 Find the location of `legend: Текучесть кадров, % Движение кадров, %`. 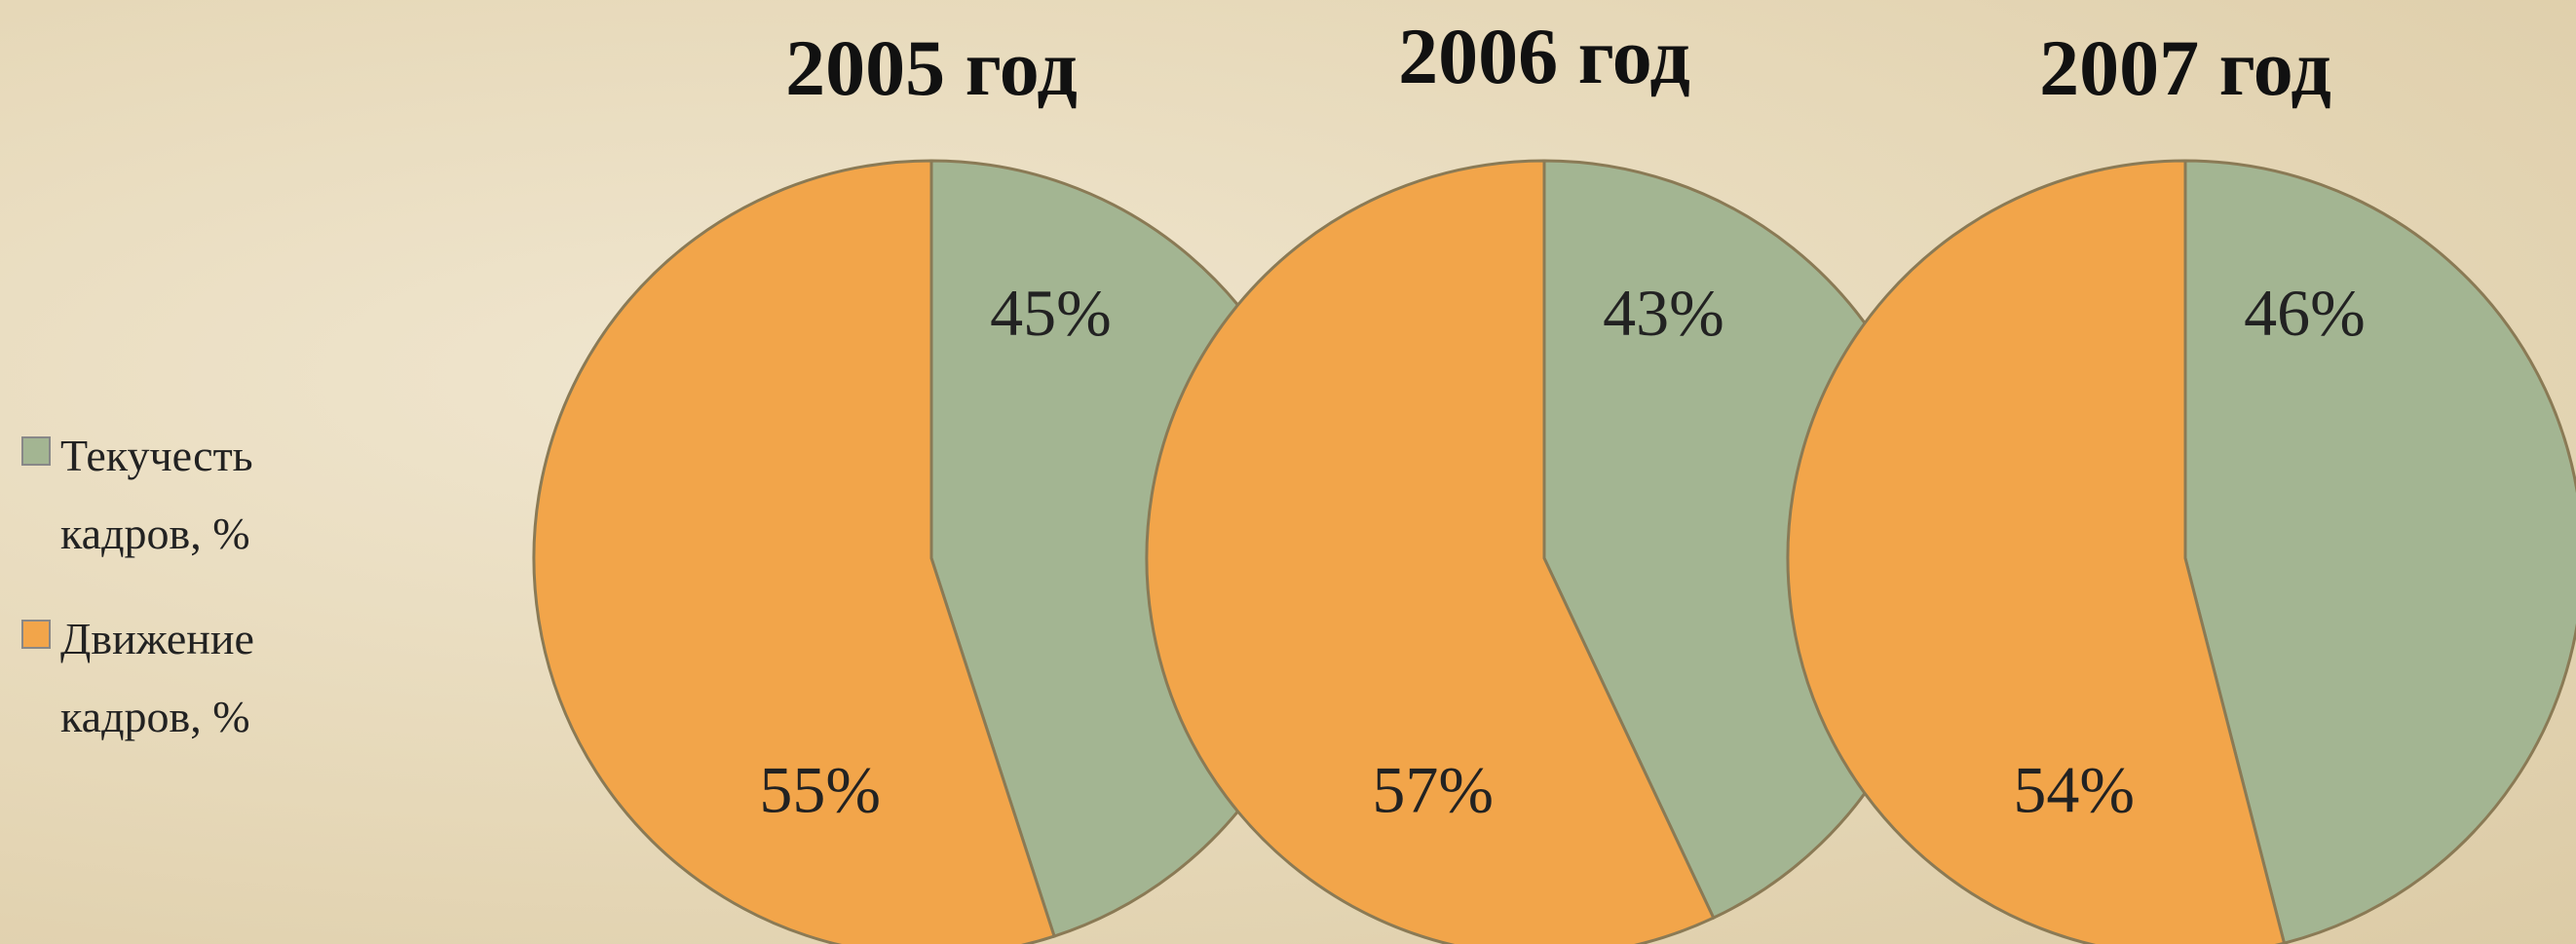

legend: Текучесть кадров, % Движение кадров, % is located at coordinates (187, 600).